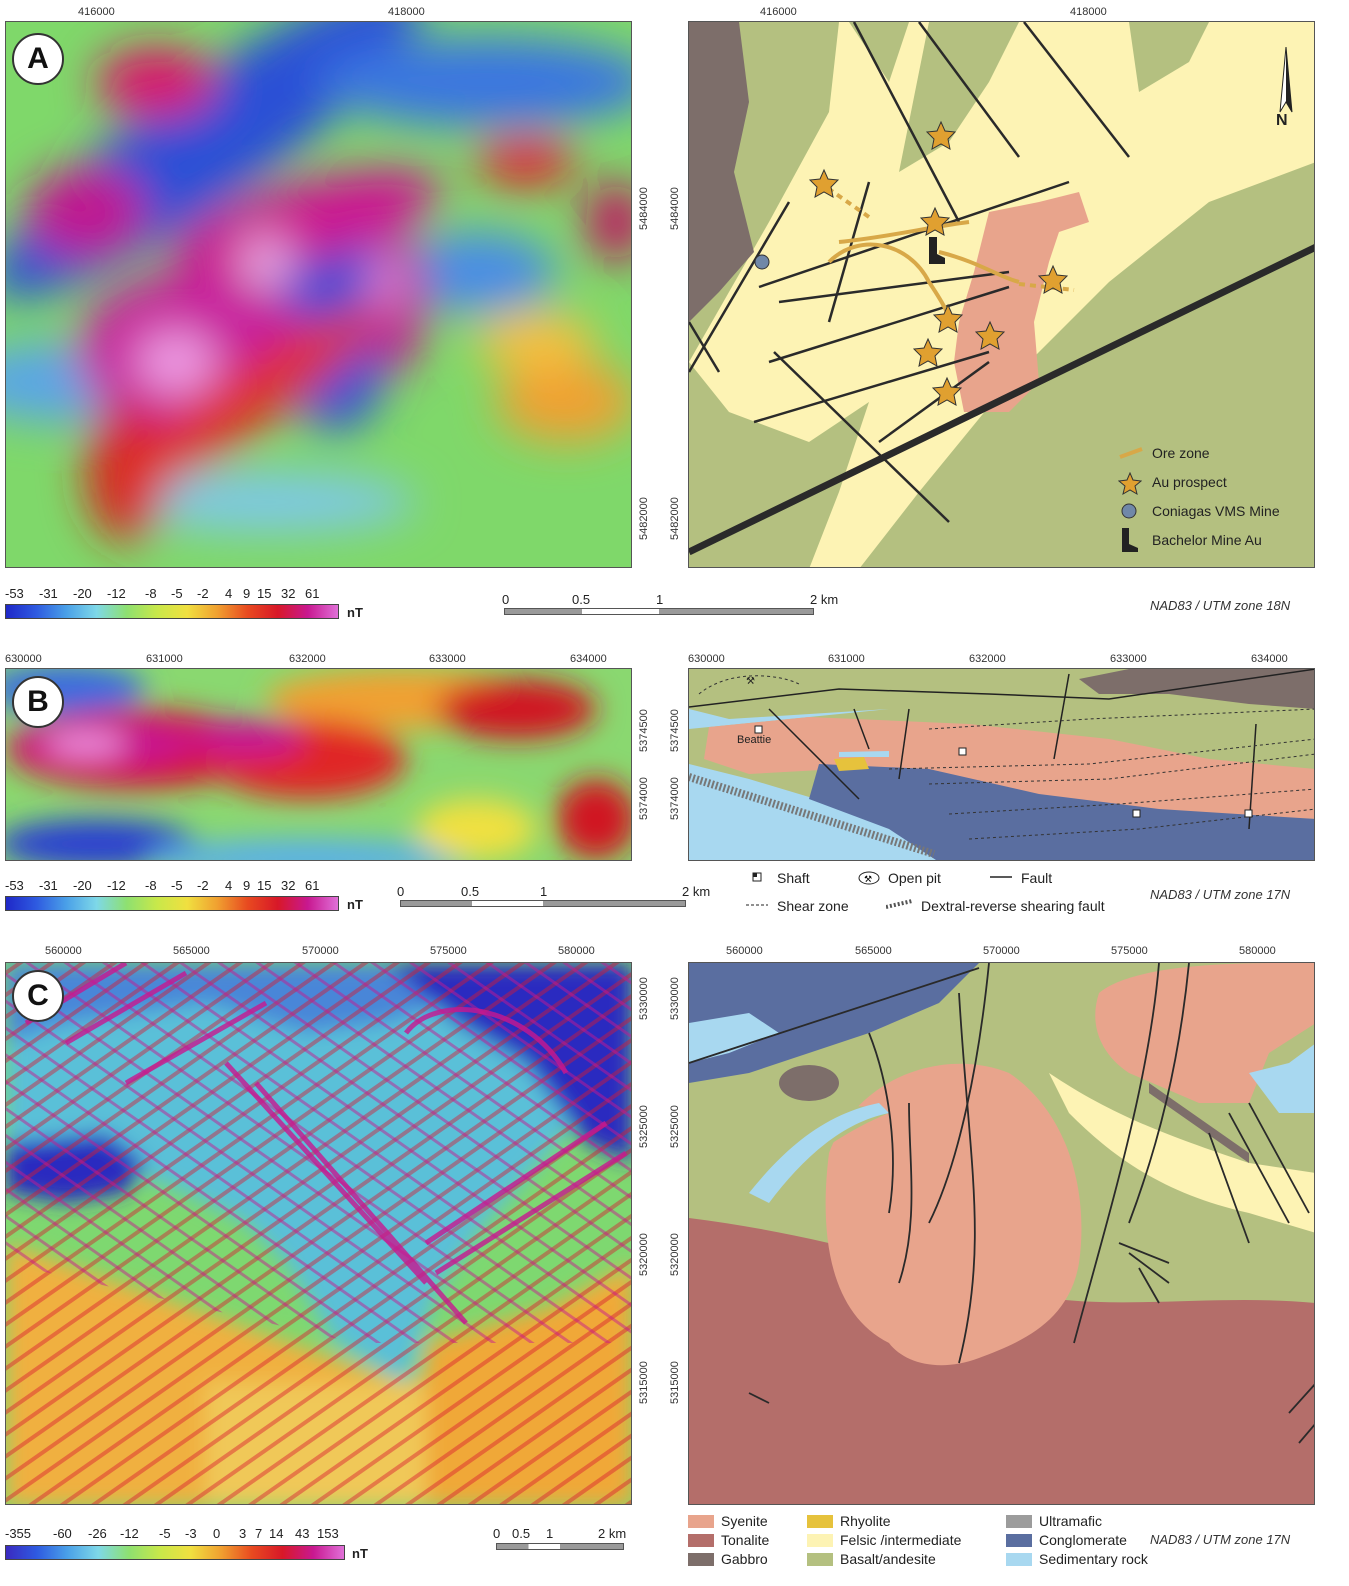 The image size is (1349, 1586). Describe the element at coordinates (888, 1559) in the screenshot. I see `legend-basalt: Basalt/andesite` at that location.